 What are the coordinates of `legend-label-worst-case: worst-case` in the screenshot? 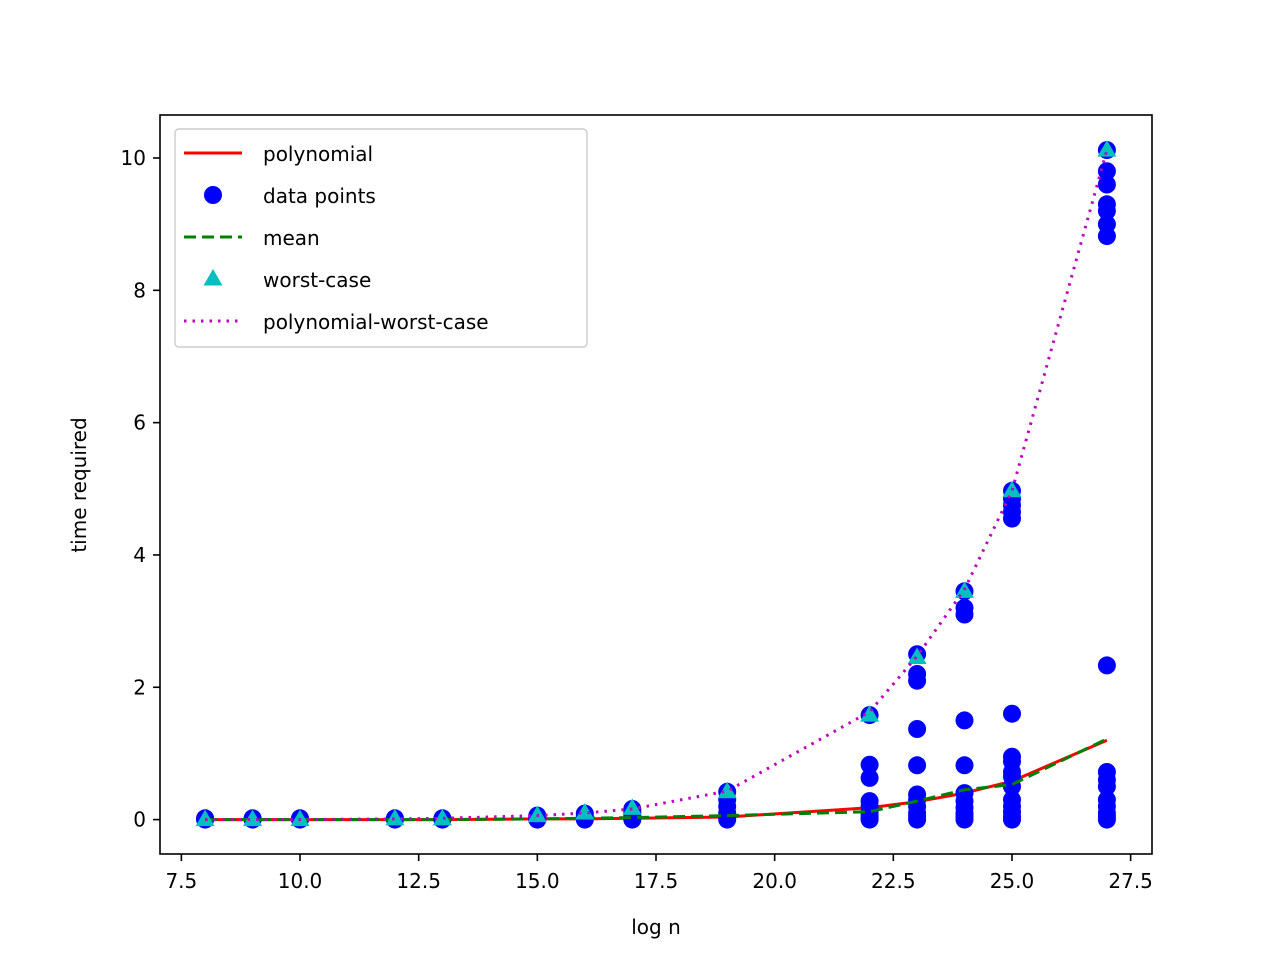 It's located at (317, 280).